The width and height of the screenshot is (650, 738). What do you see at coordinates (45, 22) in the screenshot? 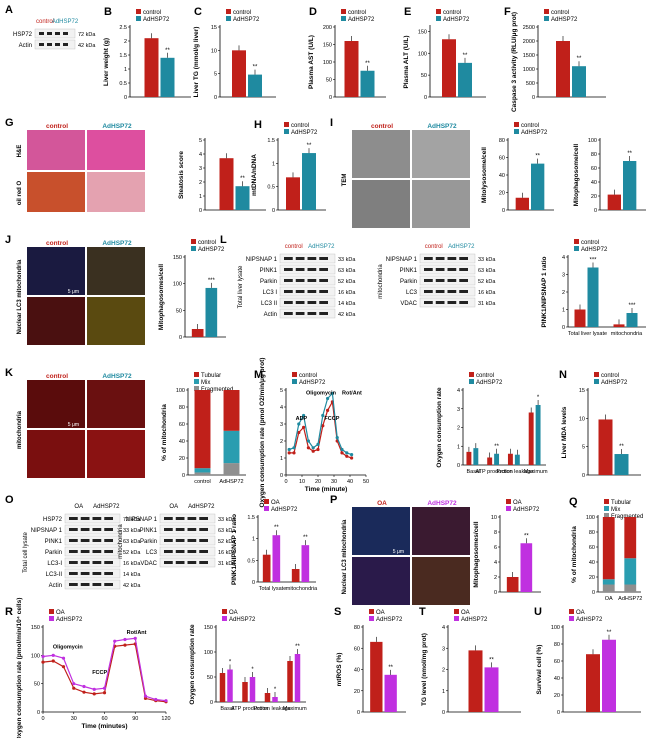
I see `lane-header: control` at bounding box center [45, 22].